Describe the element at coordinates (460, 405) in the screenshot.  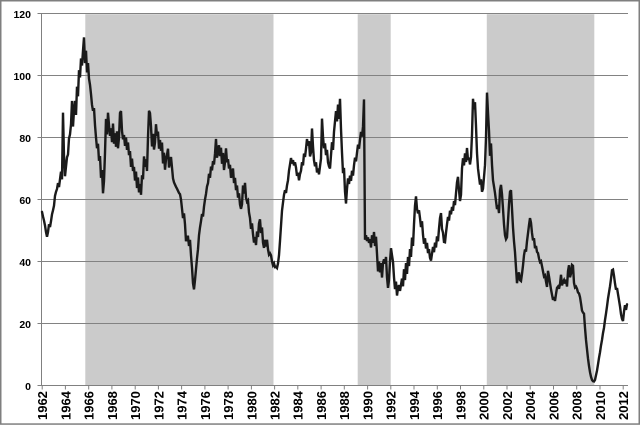
I see `svg-text: 1998` at that location.